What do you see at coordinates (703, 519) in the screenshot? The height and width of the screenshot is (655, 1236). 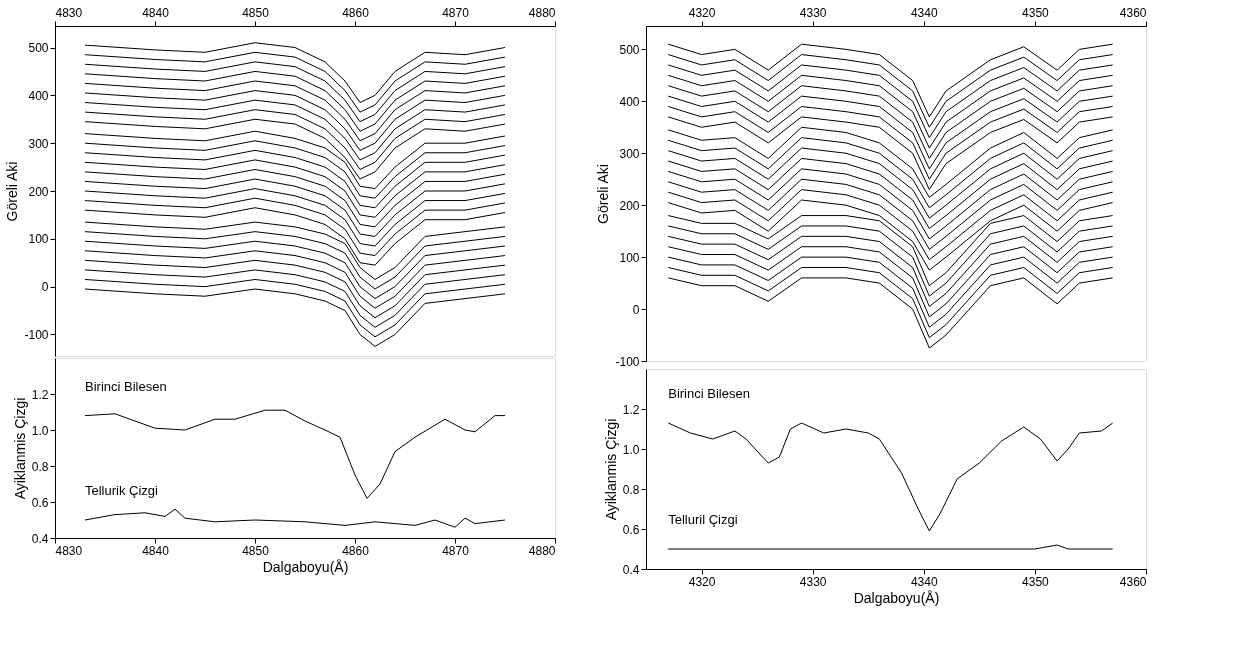 I see `series-label: Telluril Çizgi` at bounding box center [703, 519].